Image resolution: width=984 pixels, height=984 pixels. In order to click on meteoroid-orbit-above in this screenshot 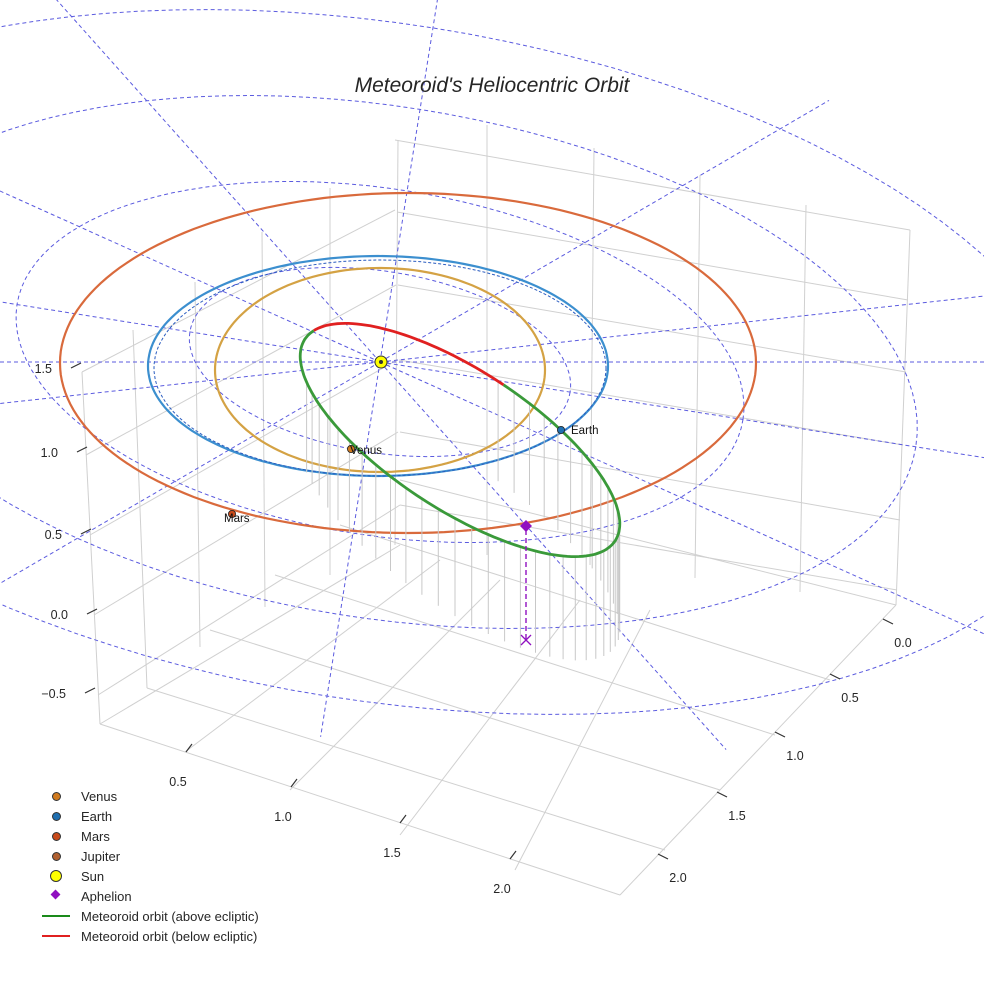, I will do `click(460, 443)`.